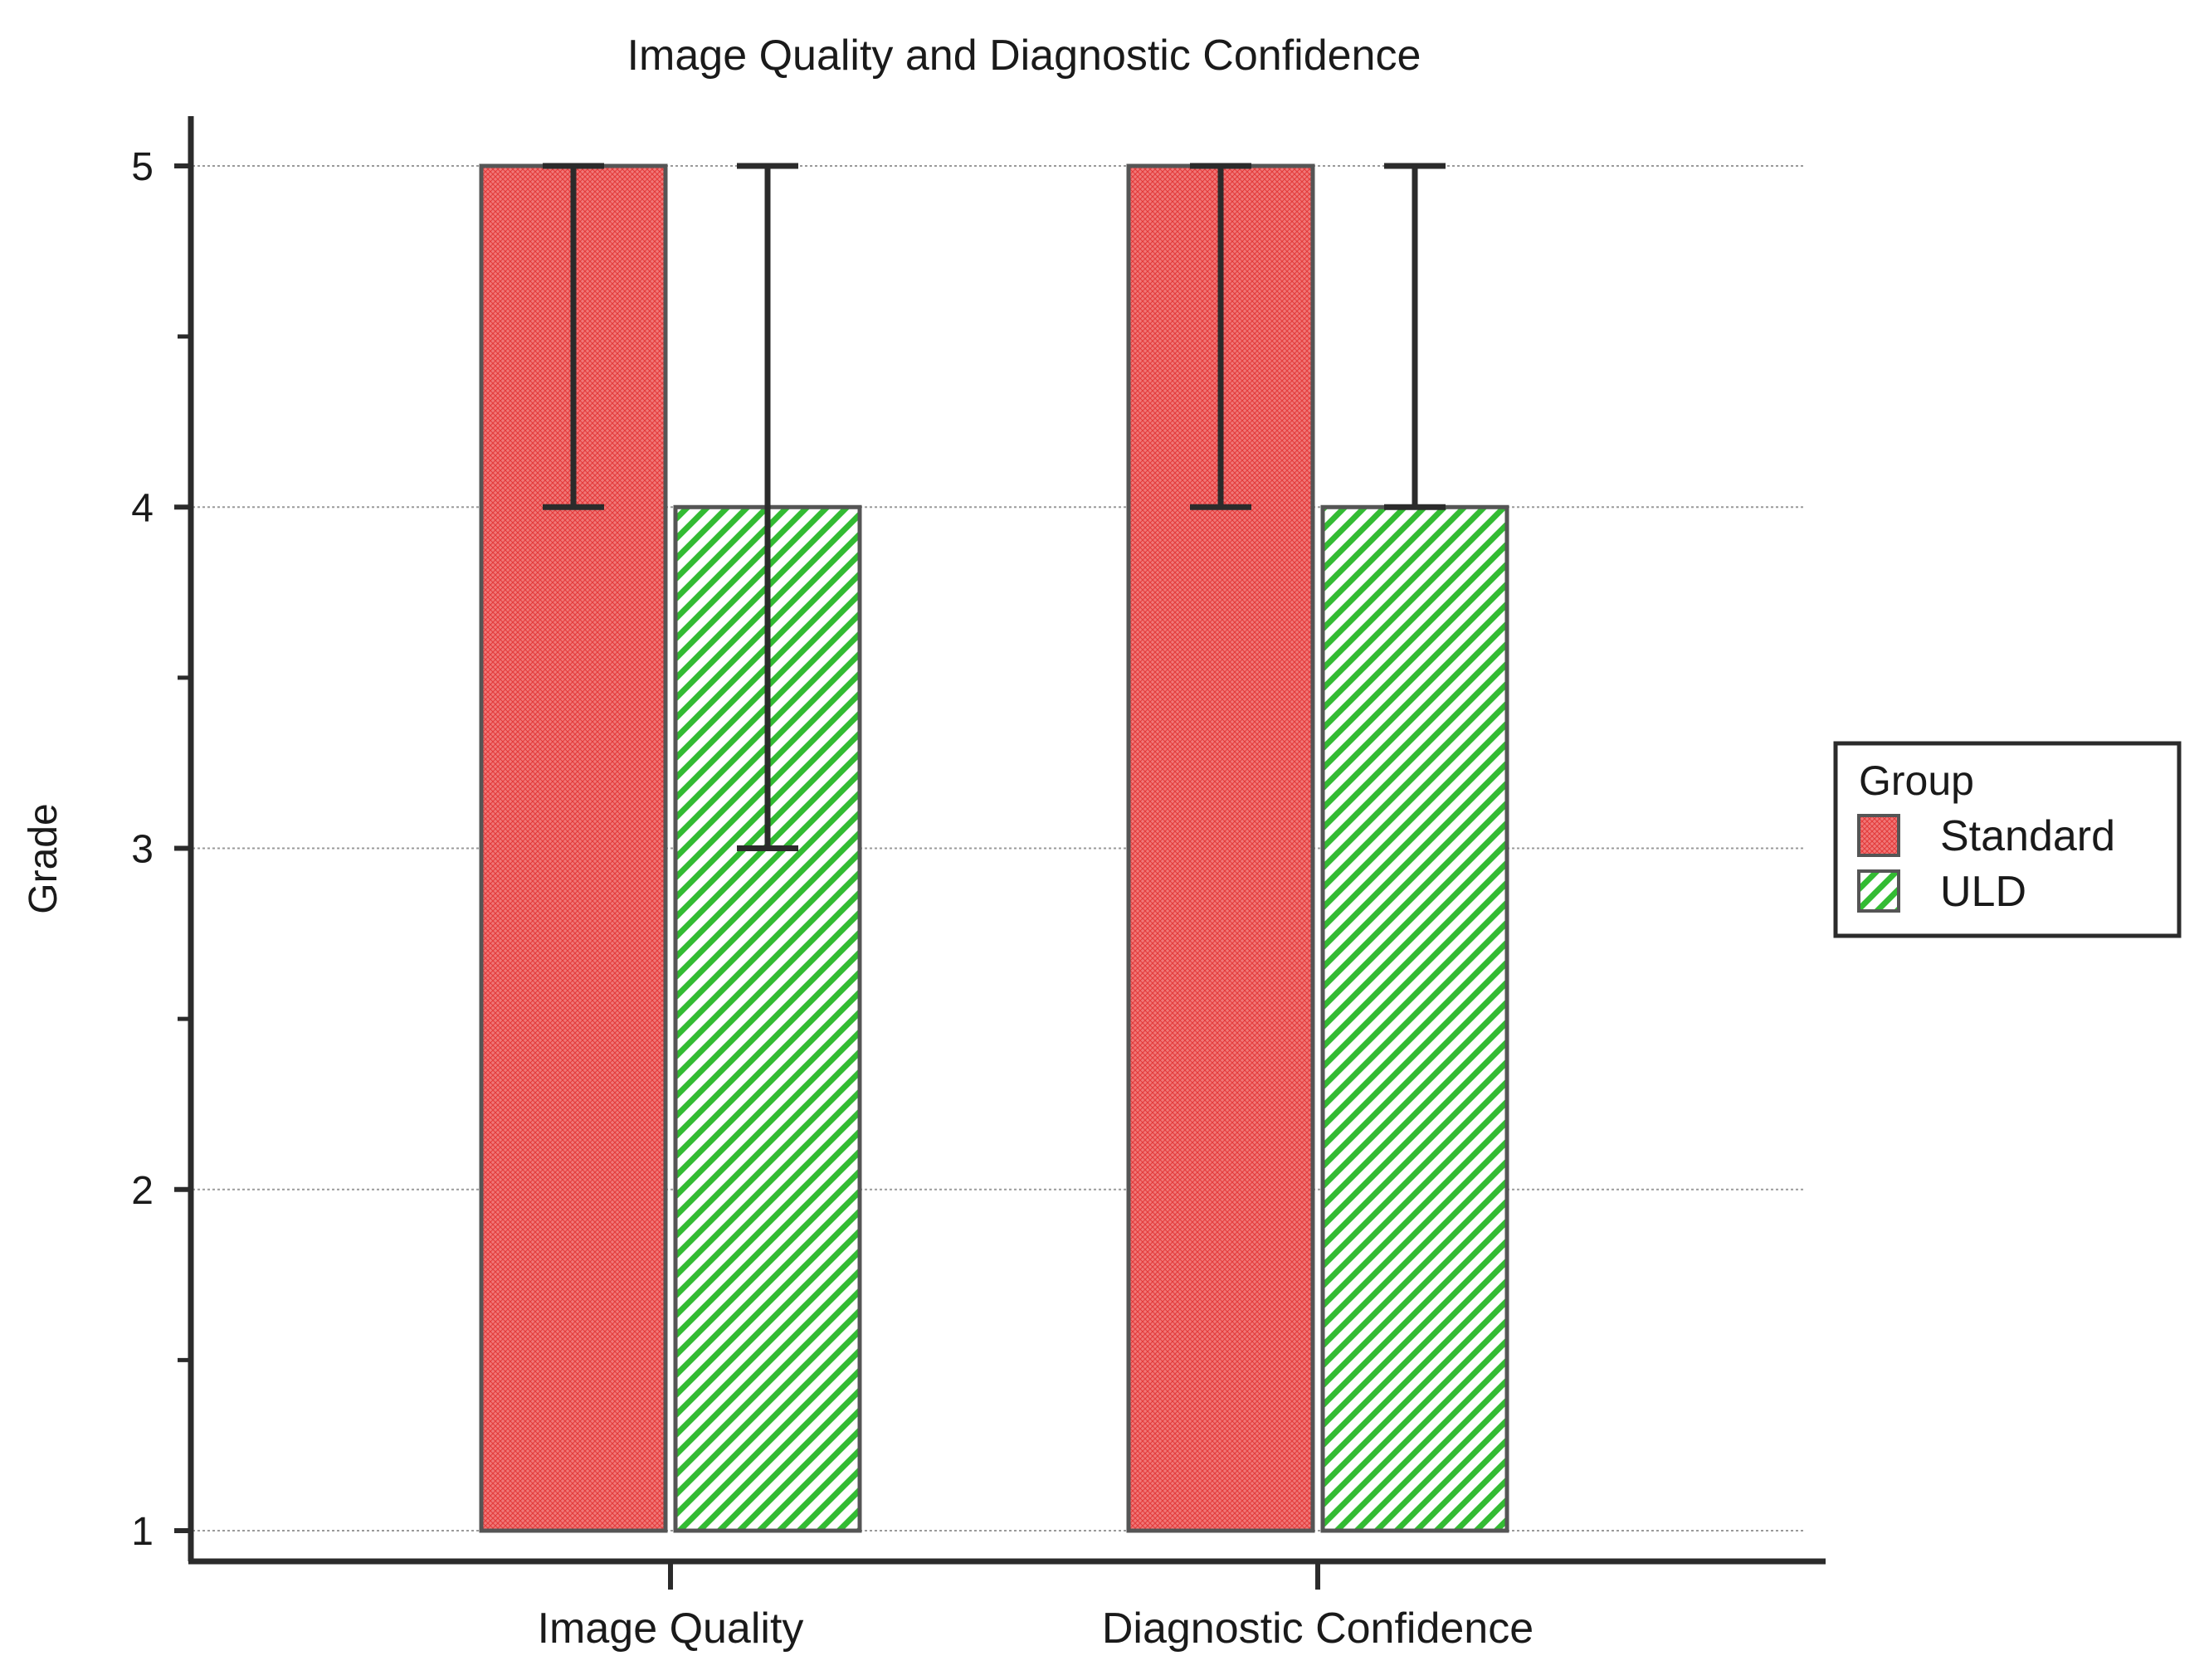  I want to click on x-tick-label-1: Diagnostic Confidence, so click(1318, 1629).